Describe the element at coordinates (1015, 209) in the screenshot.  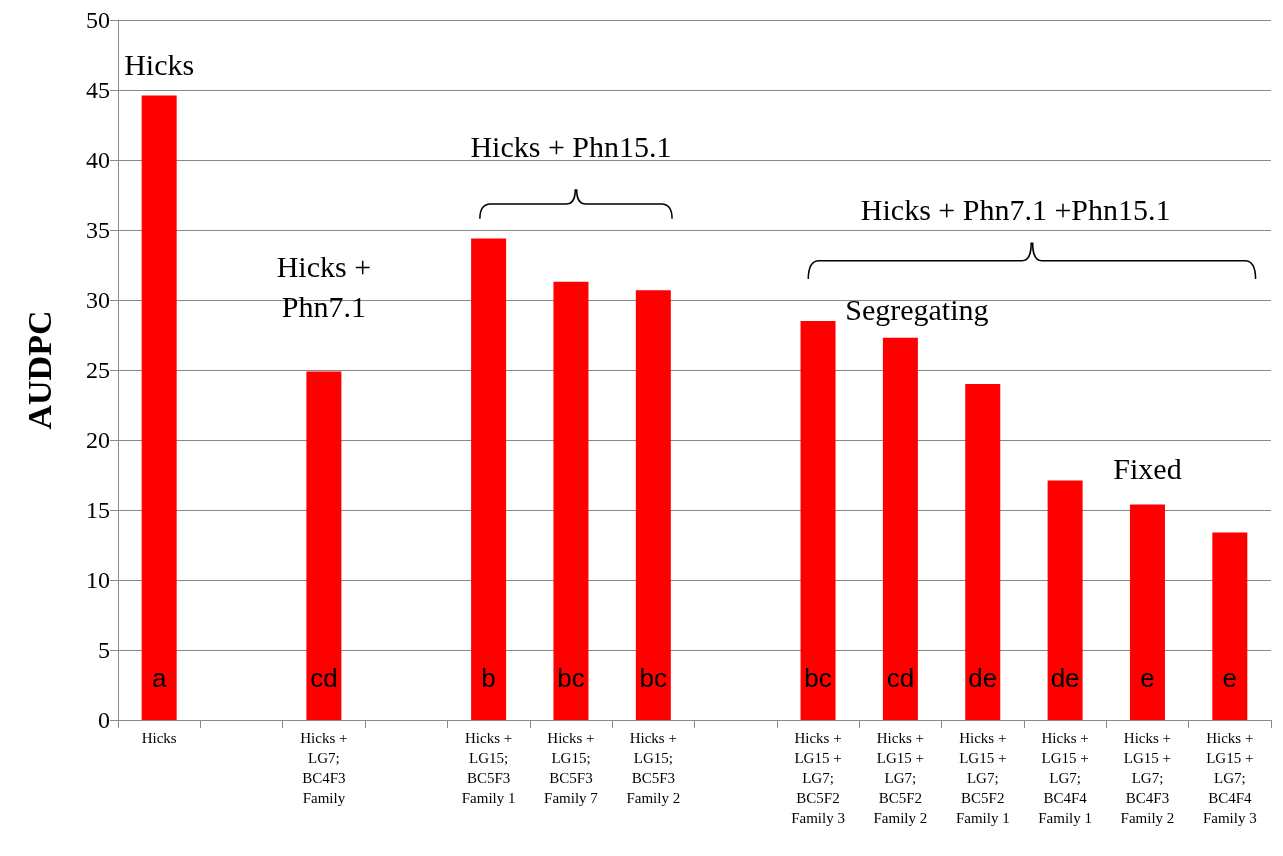
I see `annotation: Hicks + Phn7.1 +Phn15.1` at that location.